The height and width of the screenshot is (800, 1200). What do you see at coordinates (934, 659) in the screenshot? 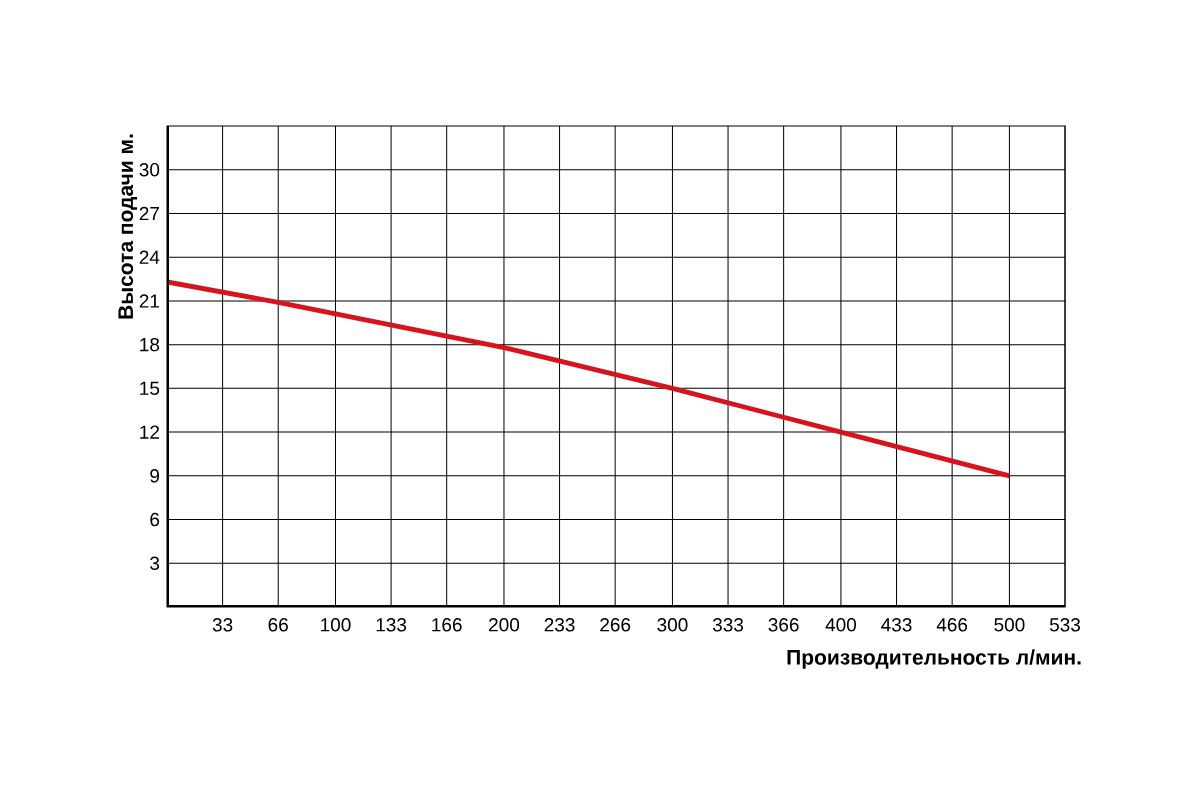
I see `x-axis-title: Производительность л/мин.` at bounding box center [934, 659].